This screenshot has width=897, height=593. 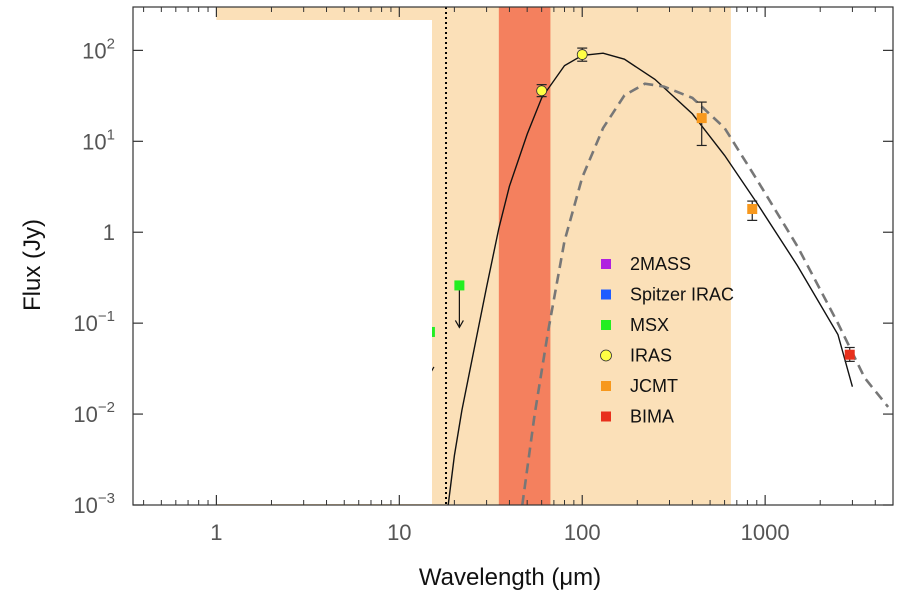 What do you see at coordinates (606, 264) in the screenshot?
I see `legend-marker-2mass` at bounding box center [606, 264].